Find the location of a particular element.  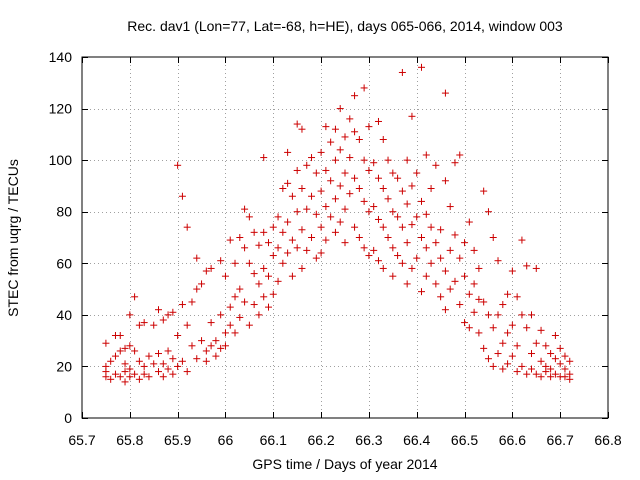

y-tick-label: 80 is located at coordinates (64, 212).